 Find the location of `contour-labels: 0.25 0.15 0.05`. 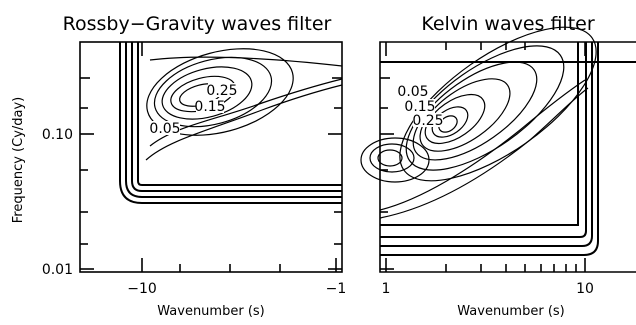

contour-labels: 0.25 0.15 0.05 is located at coordinates (193, 110).